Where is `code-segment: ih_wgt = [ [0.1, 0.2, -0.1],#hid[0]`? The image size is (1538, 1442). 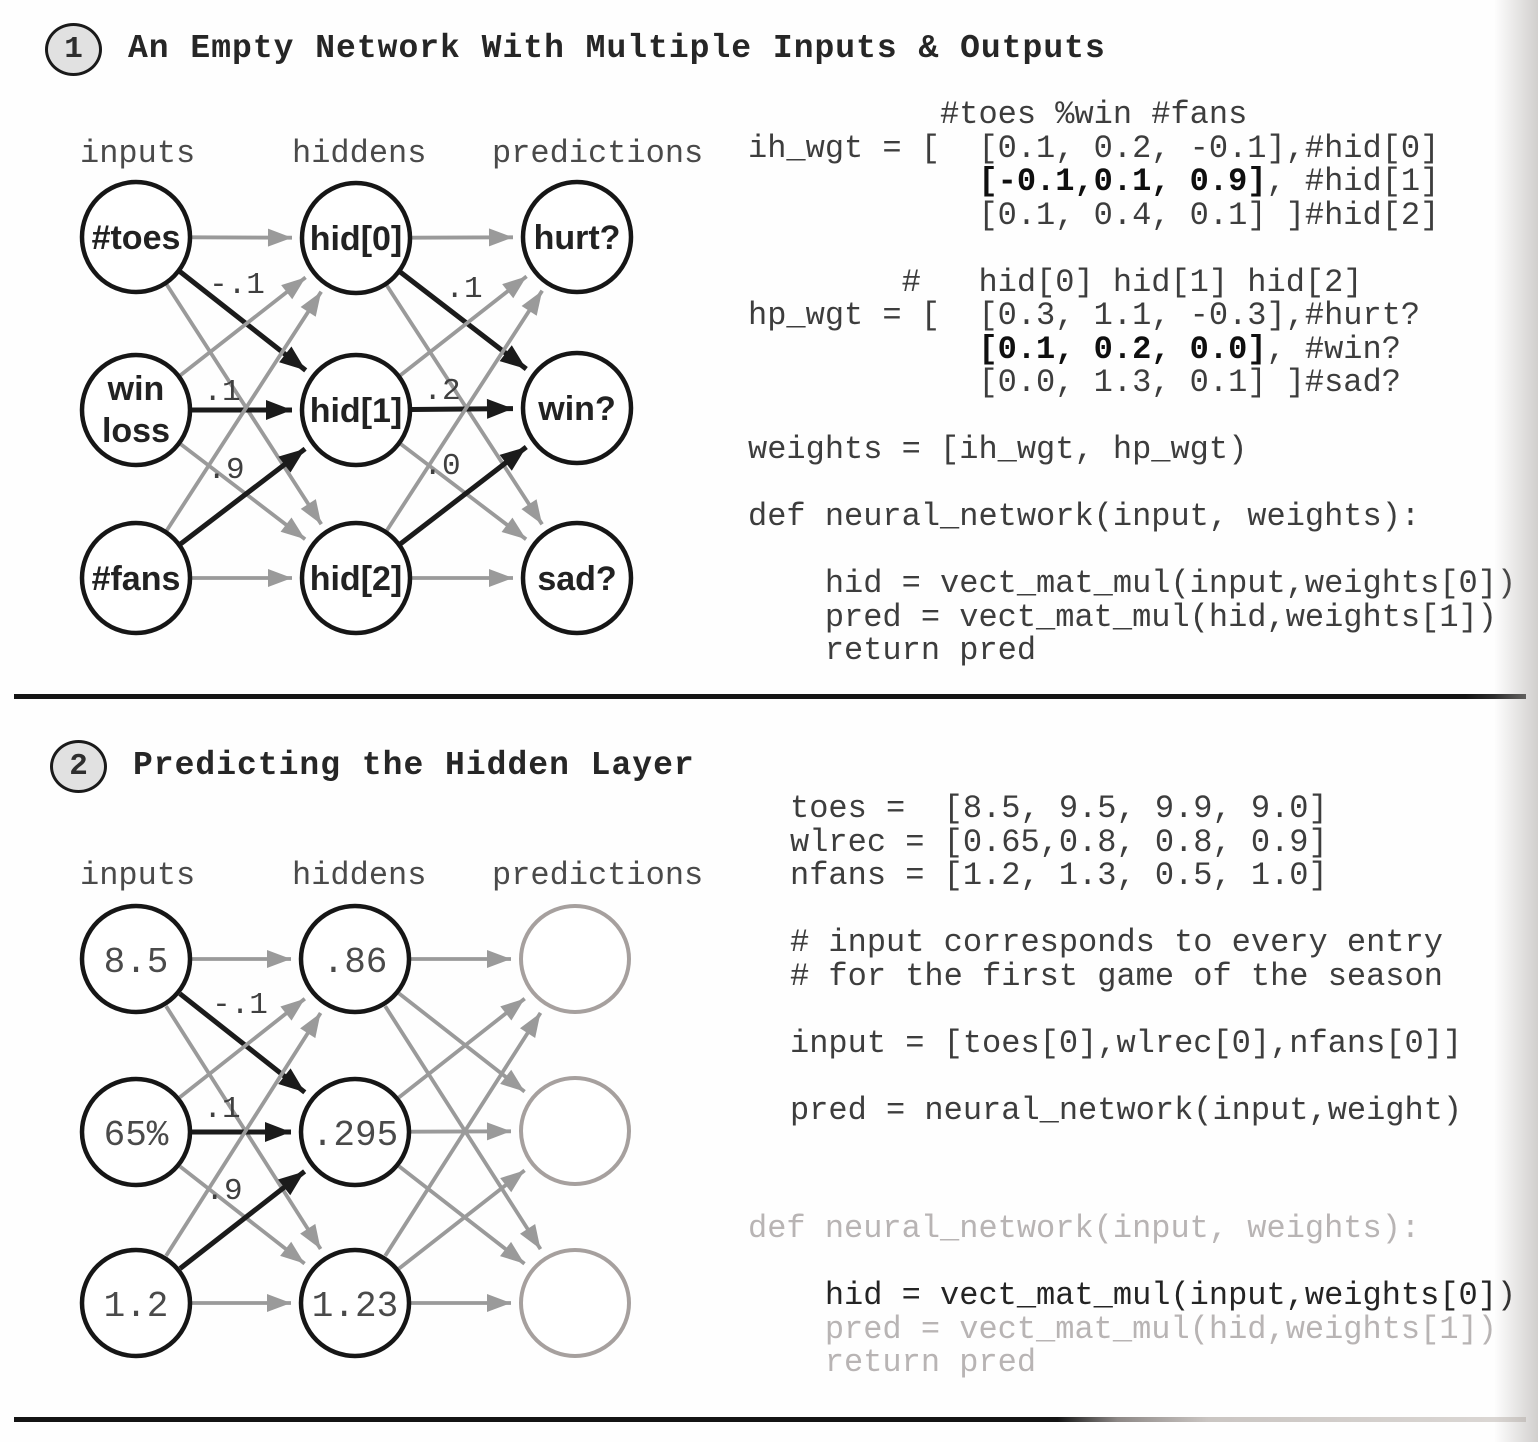 code-segment: ih_wgt = [ [0.1, 0.2, -0.1],#hid[0] is located at coordinates (1094, 148).